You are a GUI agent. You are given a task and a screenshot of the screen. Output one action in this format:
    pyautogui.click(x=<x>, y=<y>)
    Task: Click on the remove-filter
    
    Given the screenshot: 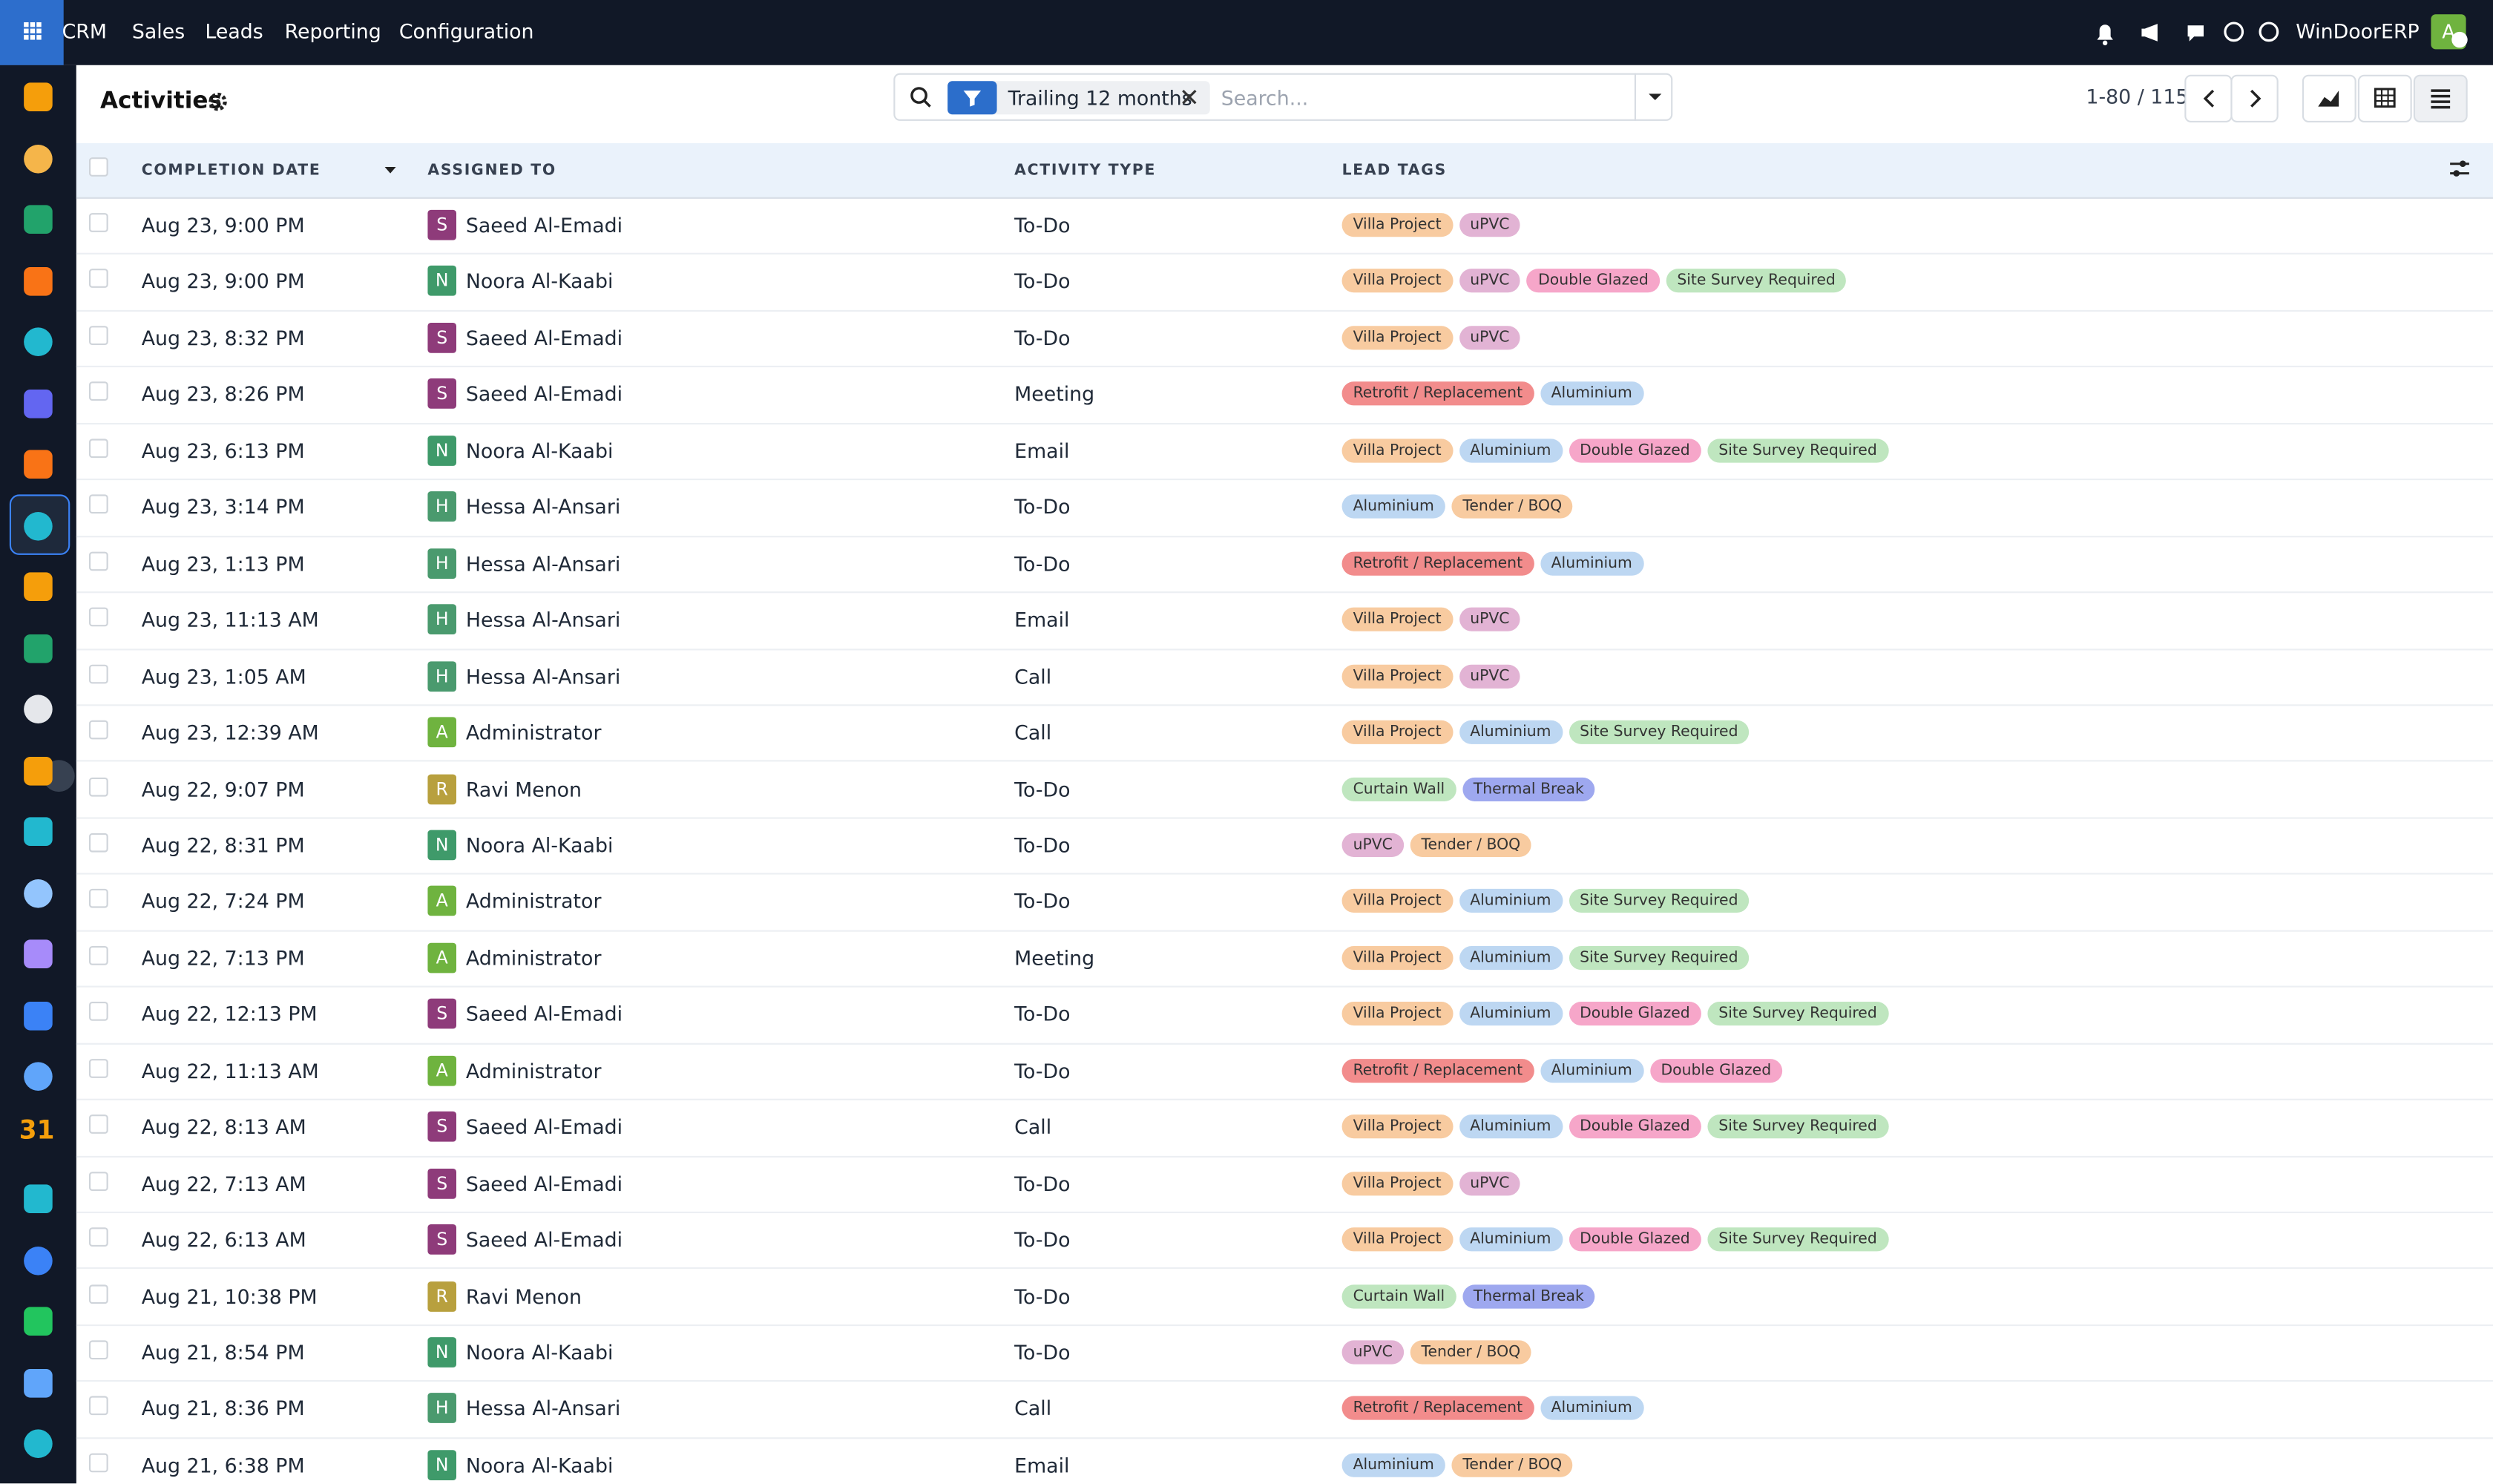 What is the action you would take?
    pyautogui.click(x=1189, y=97)
    